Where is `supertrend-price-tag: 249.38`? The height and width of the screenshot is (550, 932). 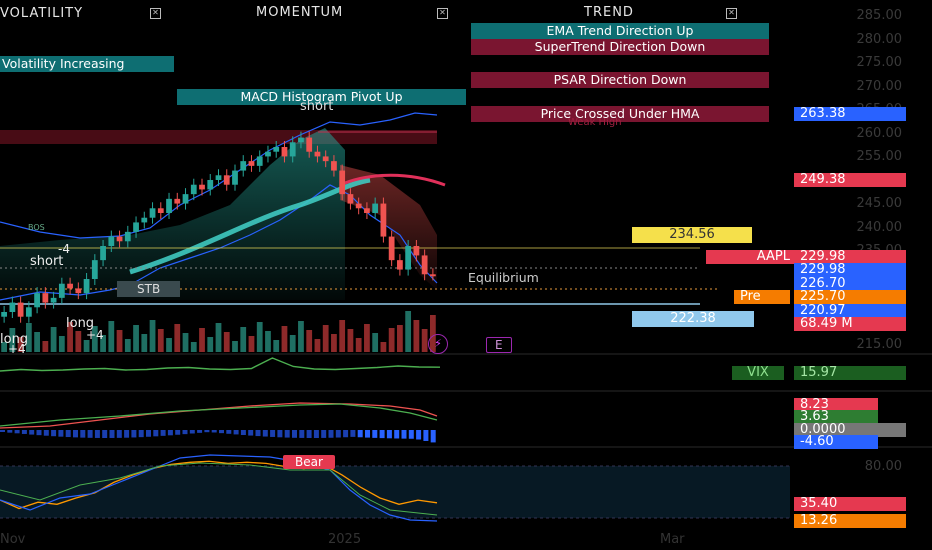 supertrend-price-tag: 249.38 is located at coordinates (850, 180).